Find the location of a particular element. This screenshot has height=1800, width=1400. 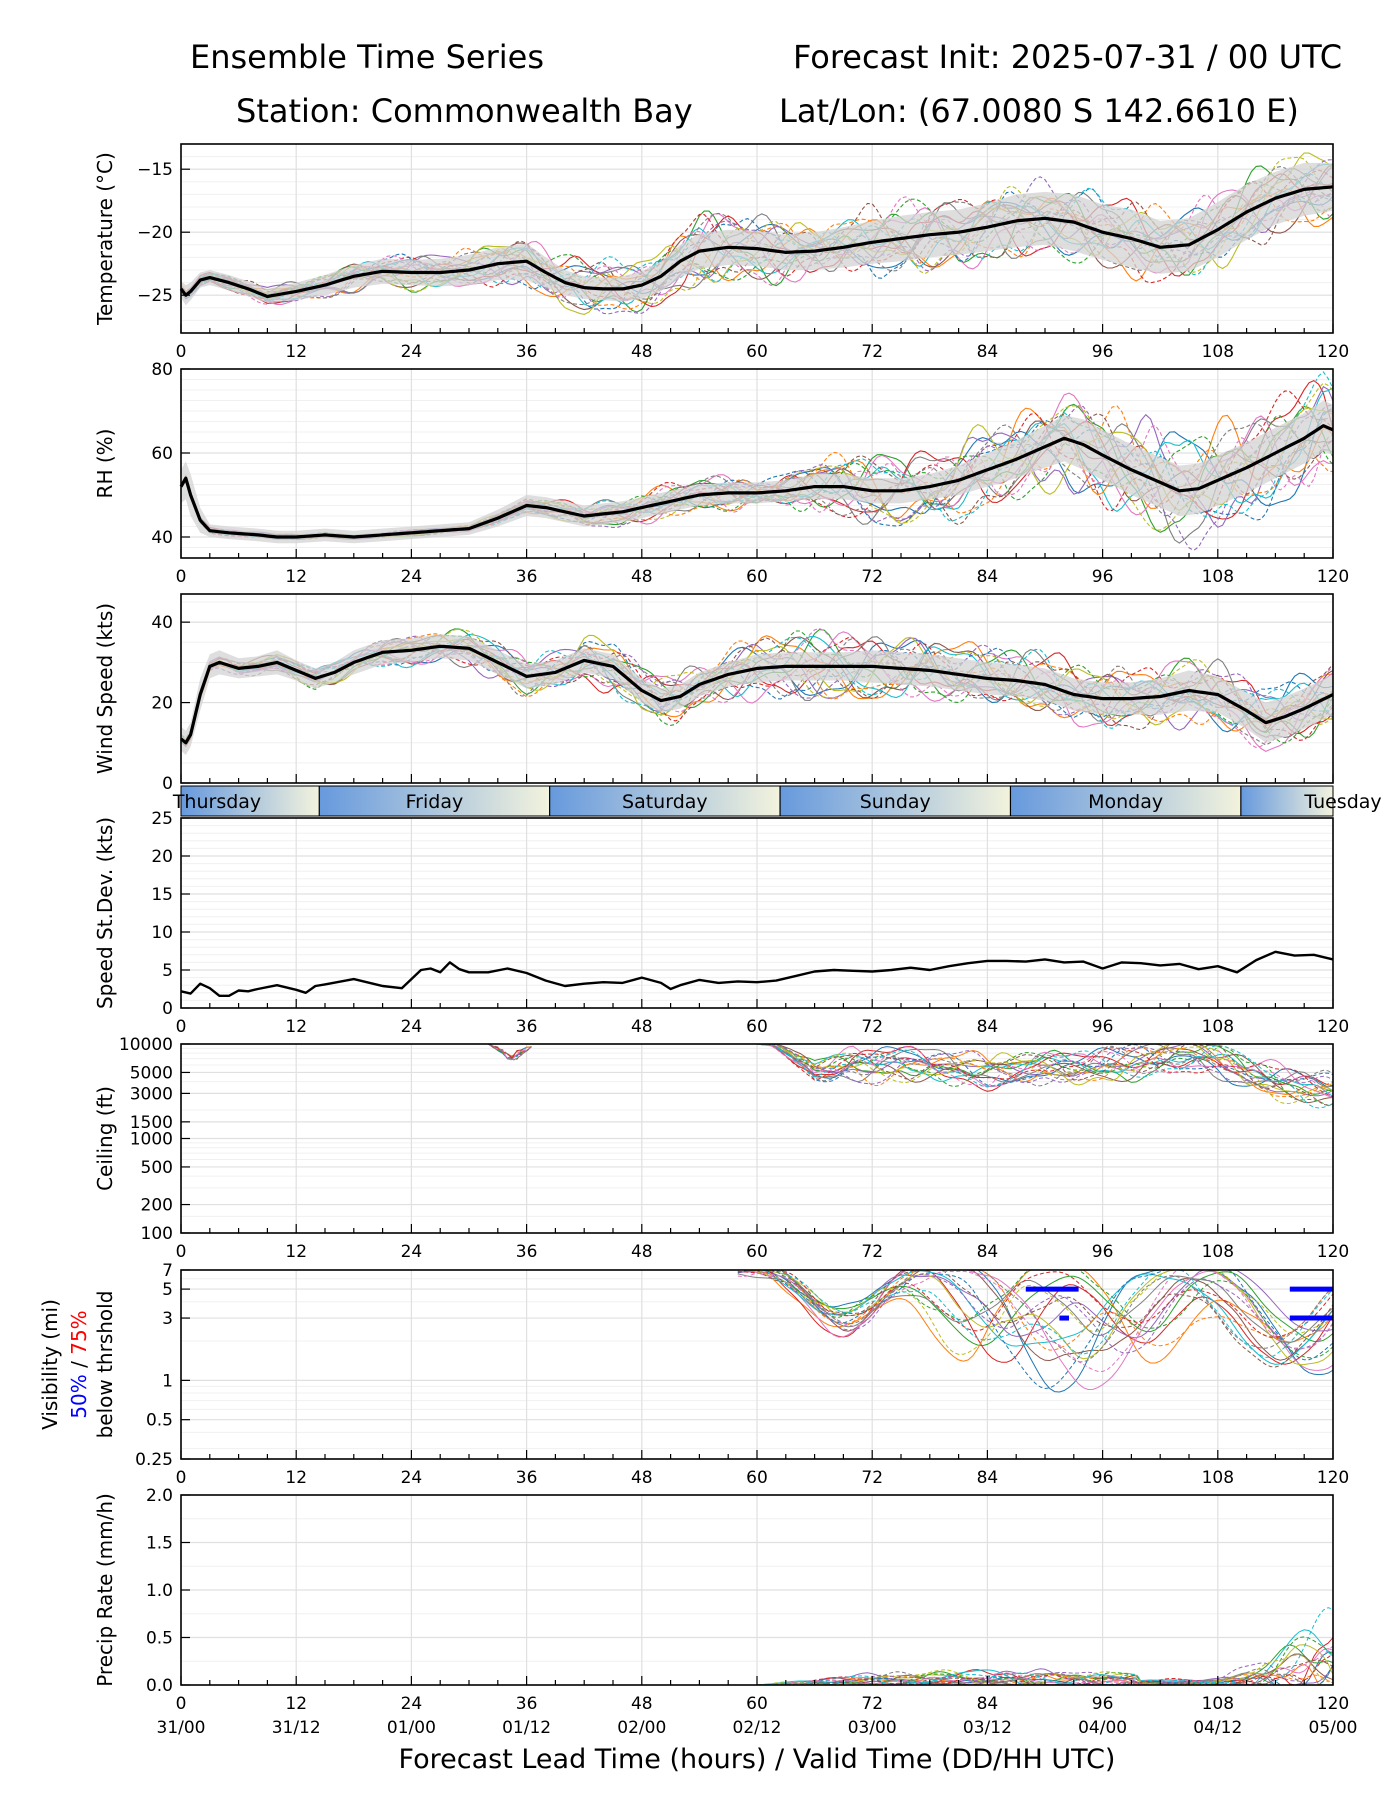

visibility-y-label-percent: 50% / 75% is located at coordinates (79, 1364).